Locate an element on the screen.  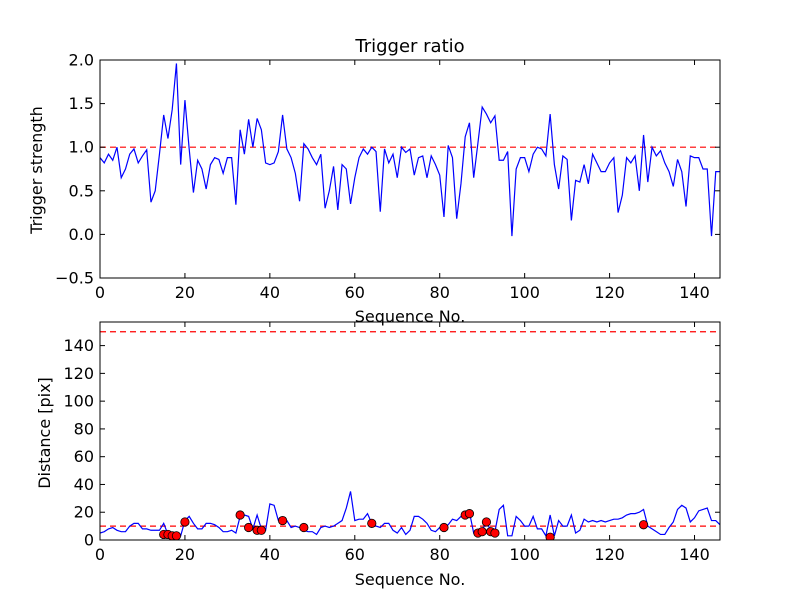
y-tick-label: 100 is located at coordinates (78, 401).